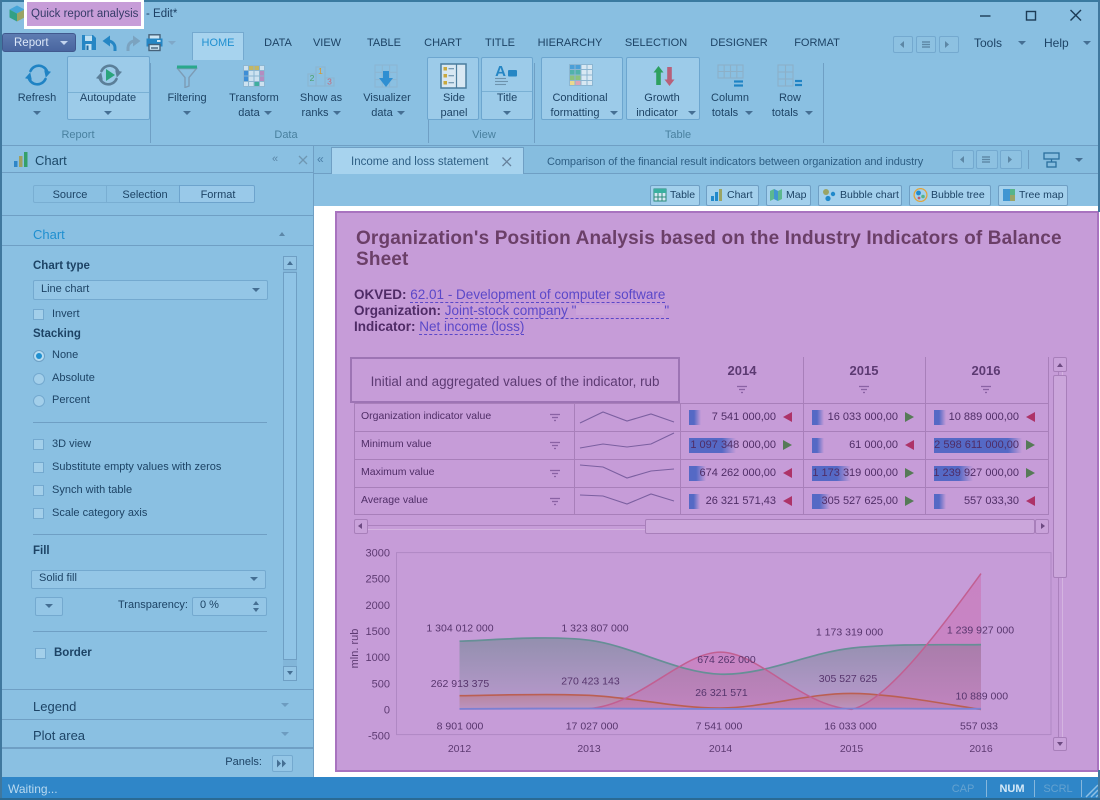  Describe the element at coordinates (721, 749) in the screenshot. I see `svg-text: 2014` at that location.